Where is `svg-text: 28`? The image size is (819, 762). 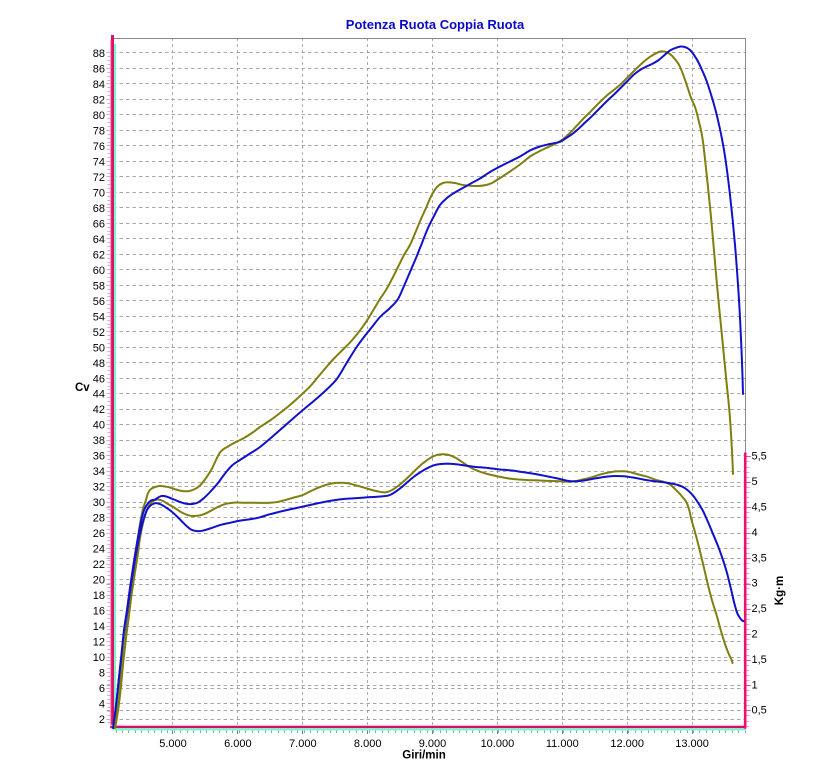
svg-text: 28 is located at coordinates (99, 519).